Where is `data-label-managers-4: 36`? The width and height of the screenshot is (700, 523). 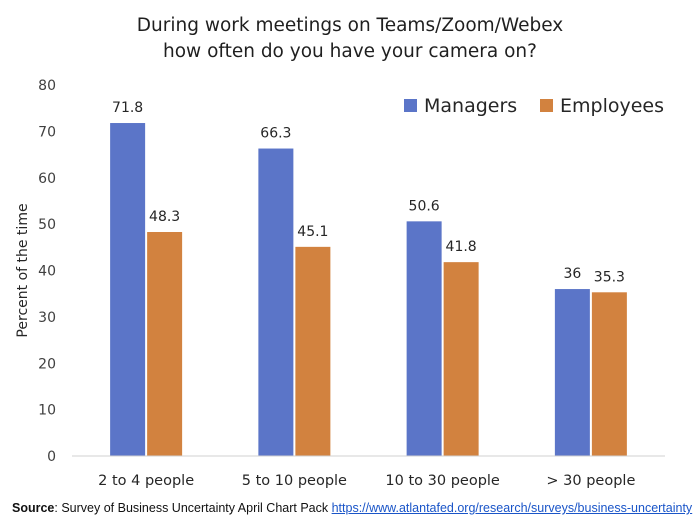
data-label-managers-4: 36 is located at coordinates (572, 274).